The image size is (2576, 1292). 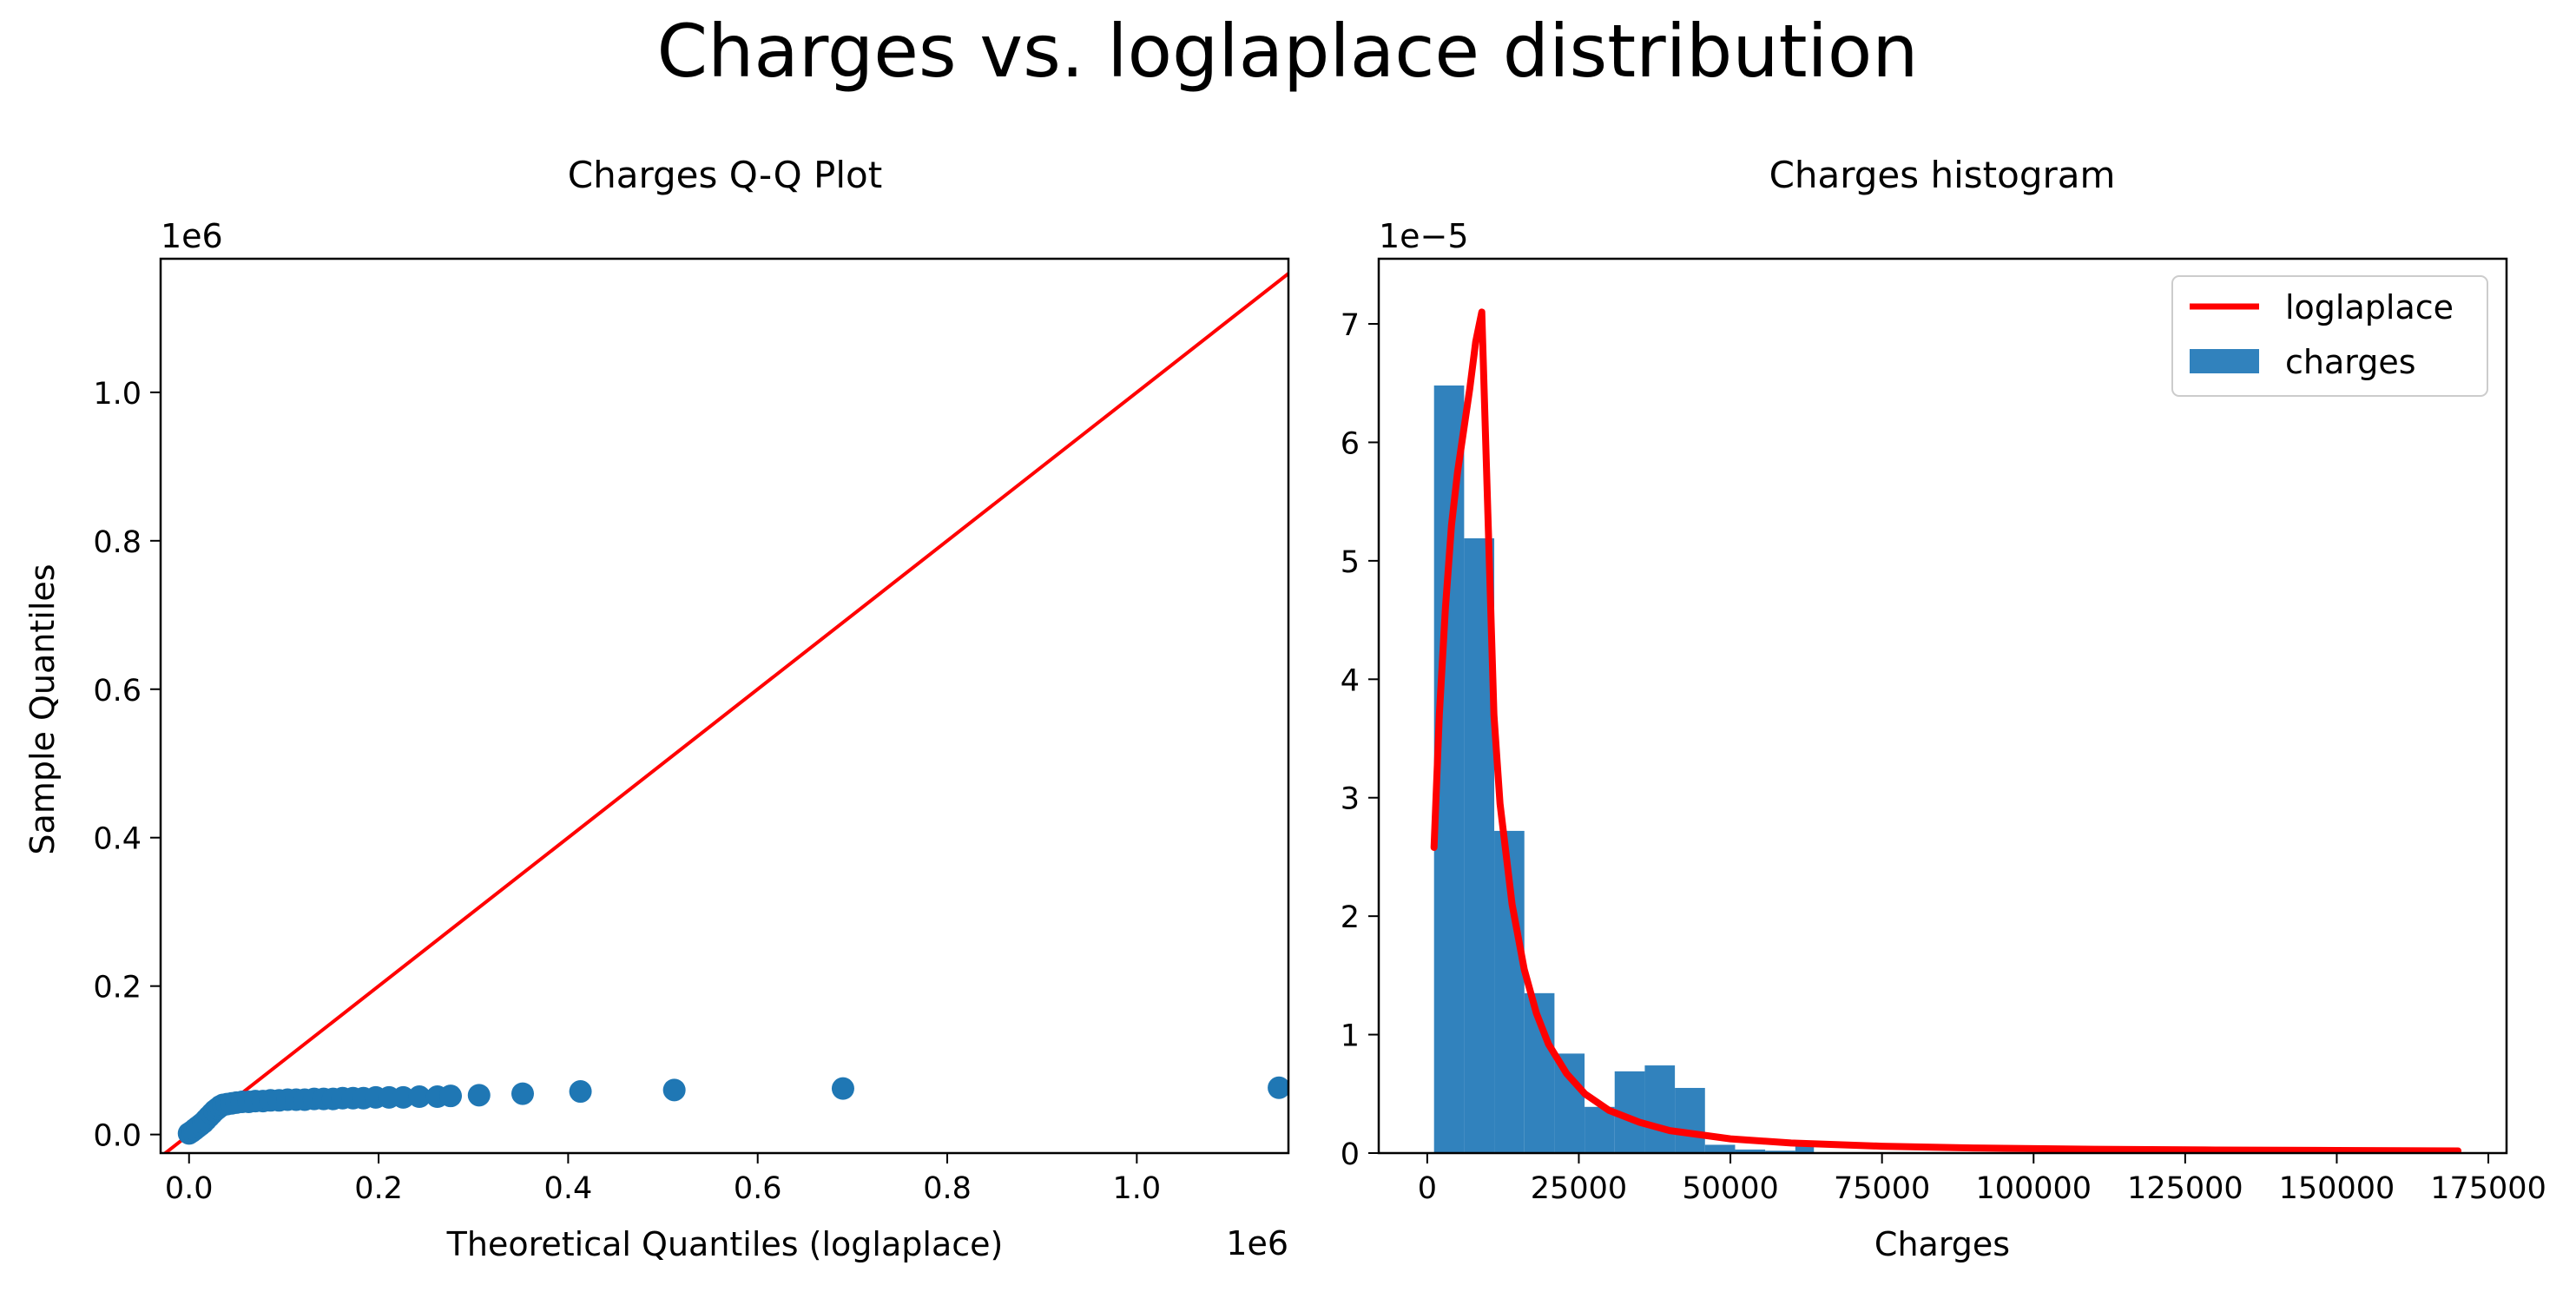 I want to click on qq-y-tick-label: 1.0, so click(x=117, y=394).